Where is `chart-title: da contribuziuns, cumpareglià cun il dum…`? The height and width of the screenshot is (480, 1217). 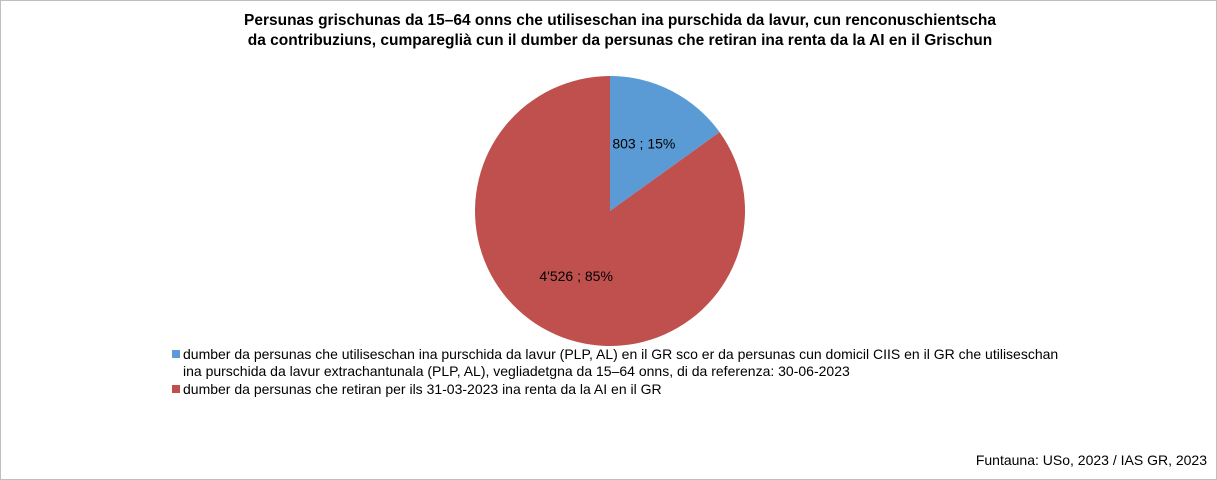
chart-title: da contribuziuns, cumpareglià cun il dum… is located at coordinates (620, 40).